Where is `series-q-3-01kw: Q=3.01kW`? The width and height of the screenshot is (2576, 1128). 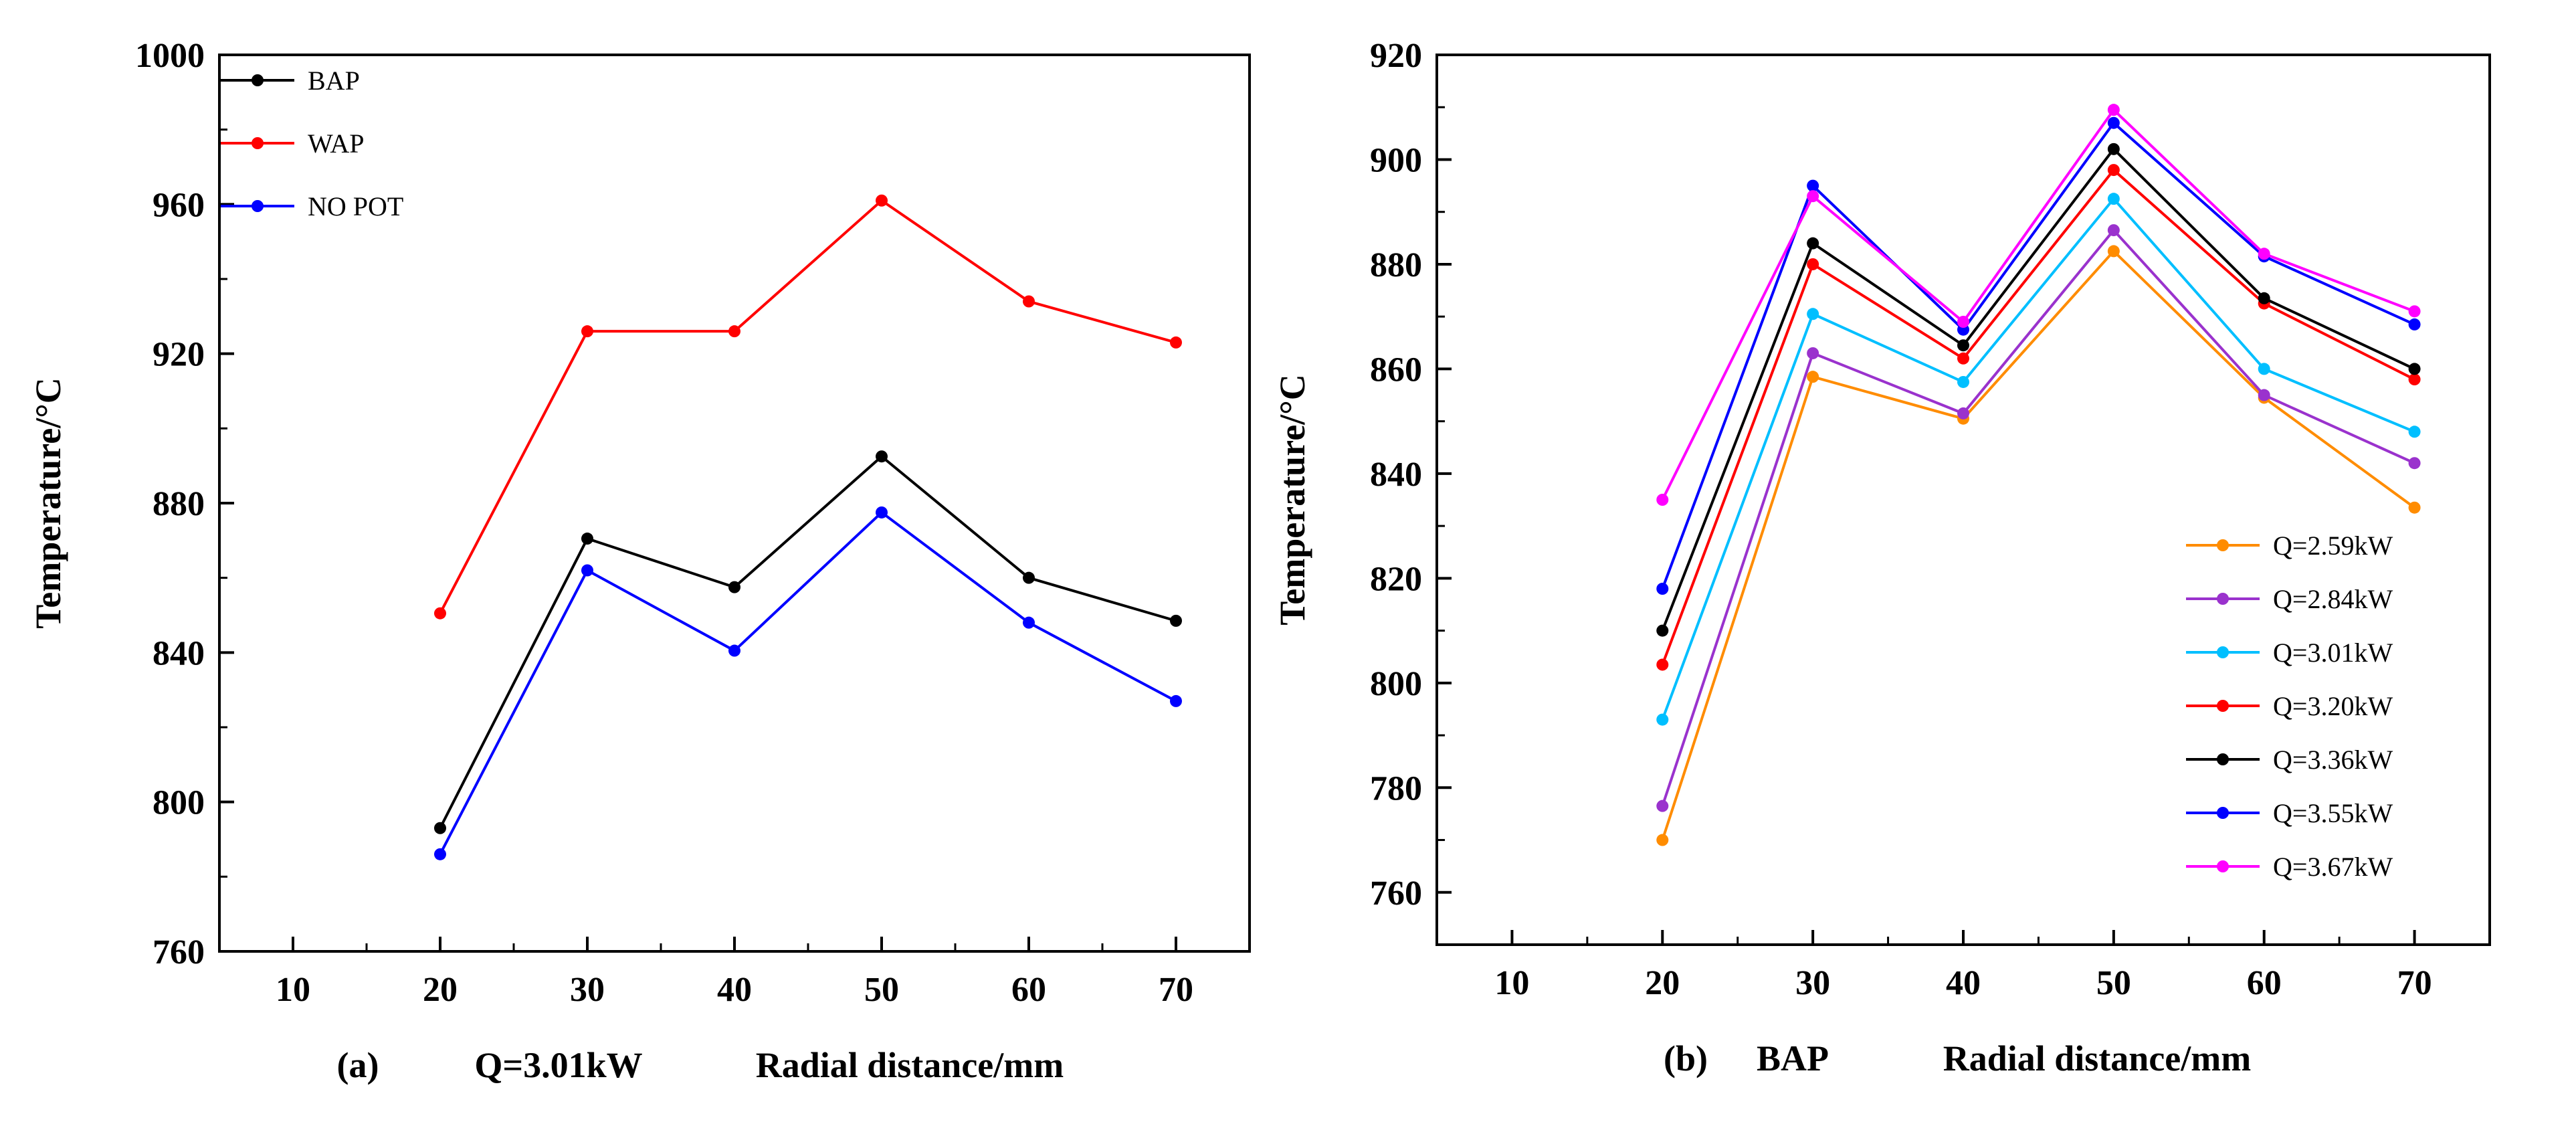 series-q-3-01kw: Q=3.01kW is located at coordinates (2038, 459).